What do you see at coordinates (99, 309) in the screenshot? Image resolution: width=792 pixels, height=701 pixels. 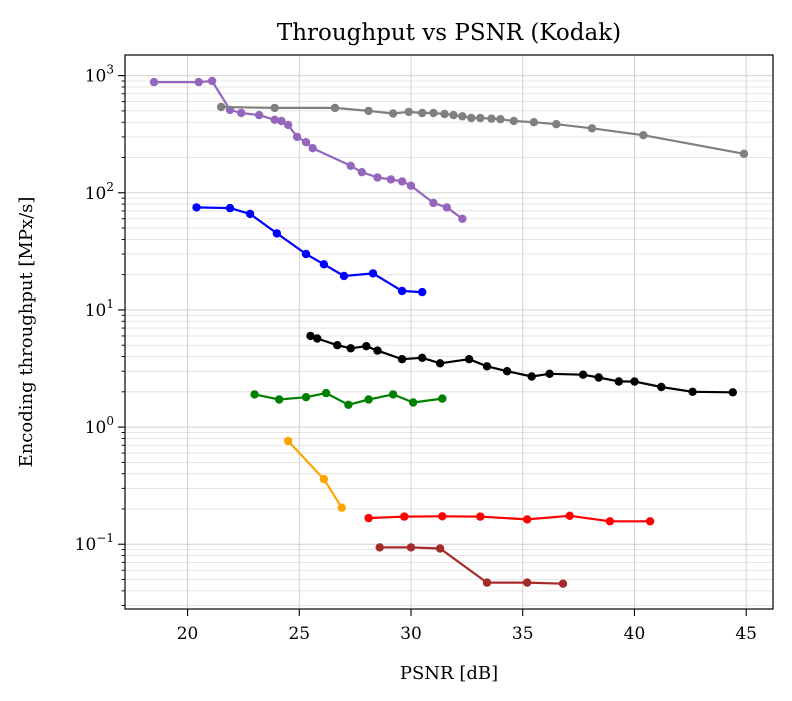 I see `y-tick-label: 10¹` at bounding box center [99, 309].